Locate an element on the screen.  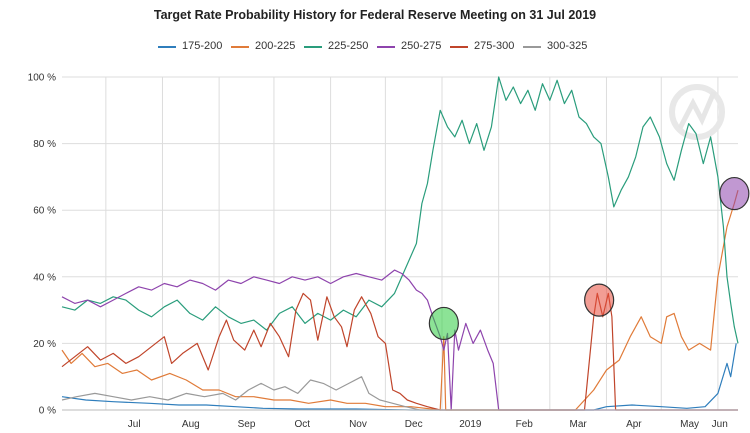
y-tick-label: 80 % is located at coordinates (44, 144).